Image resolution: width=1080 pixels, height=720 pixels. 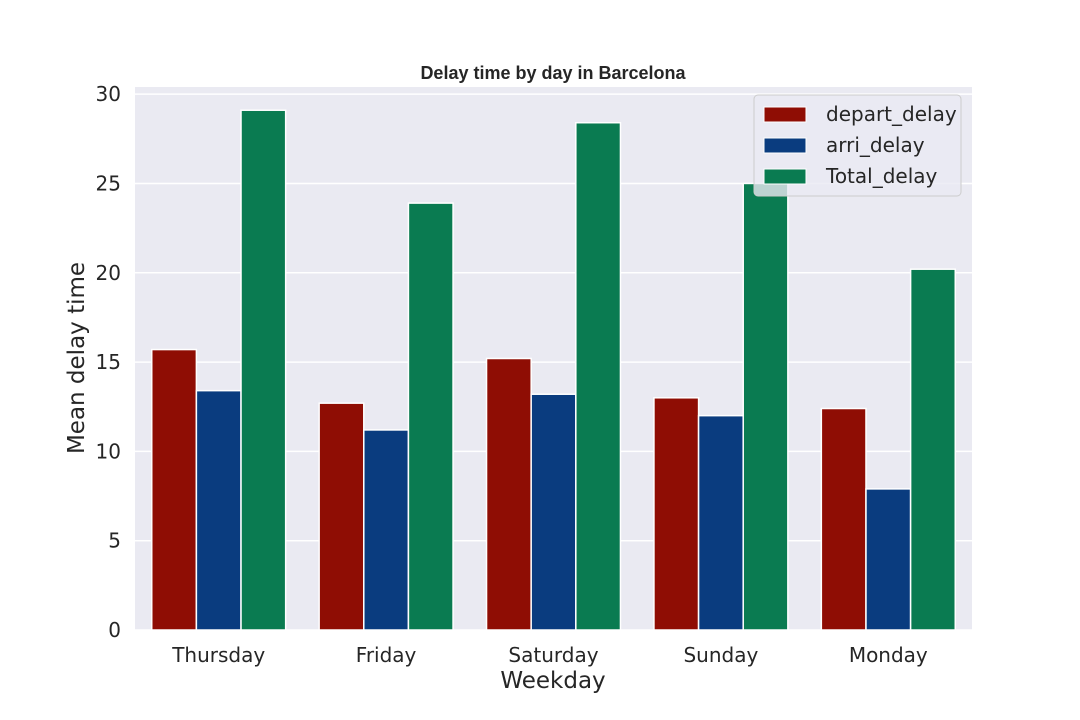 What do you see at coordinates (553, 512) in the screenshot?
I see `bar-arri_delay-saturday` at bounding box center [553, 512].